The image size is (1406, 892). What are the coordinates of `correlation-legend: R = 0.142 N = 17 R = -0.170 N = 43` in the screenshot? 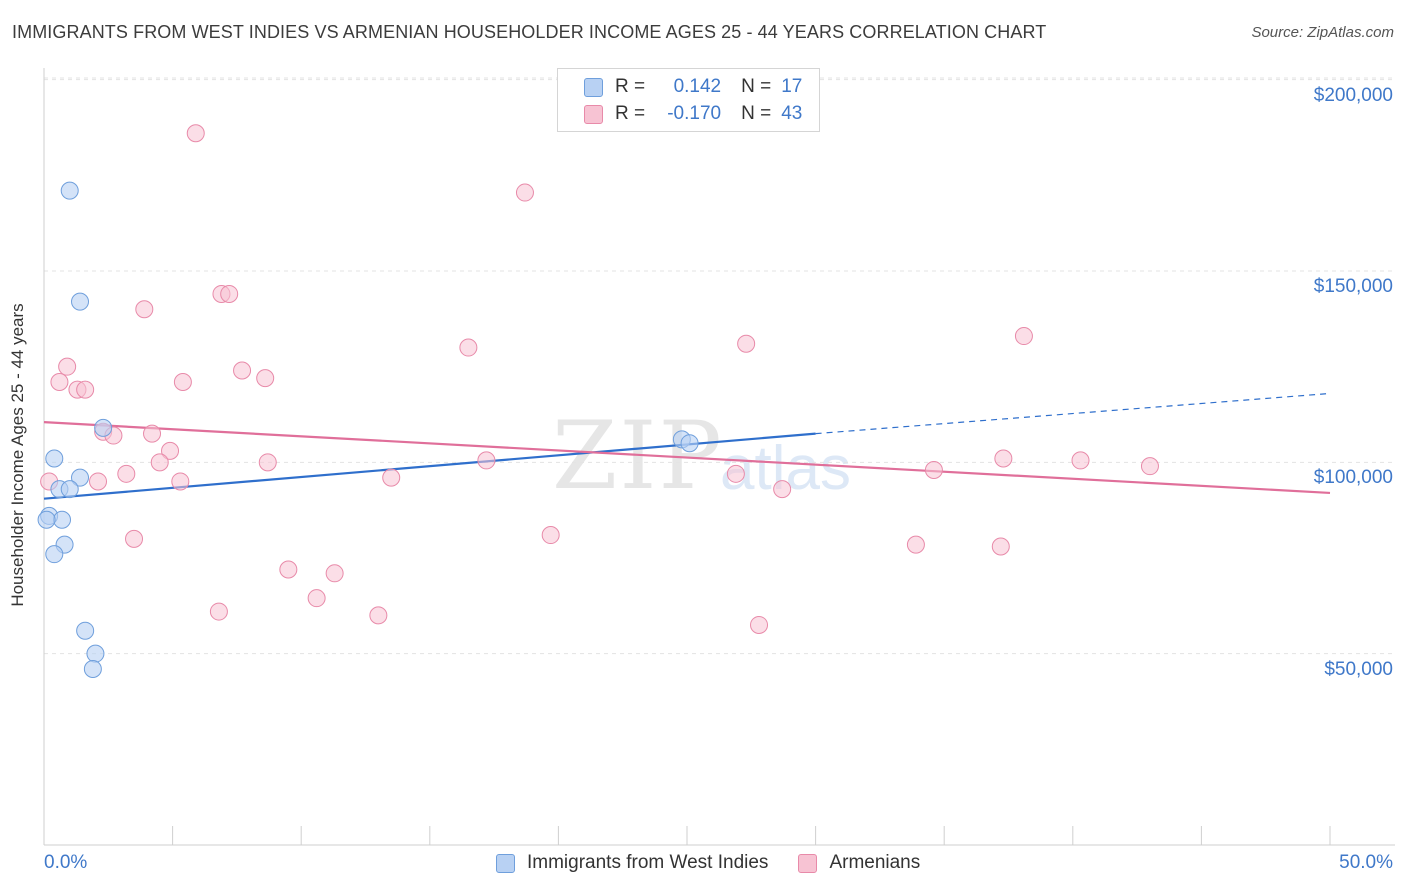 It's located at (688, 100).